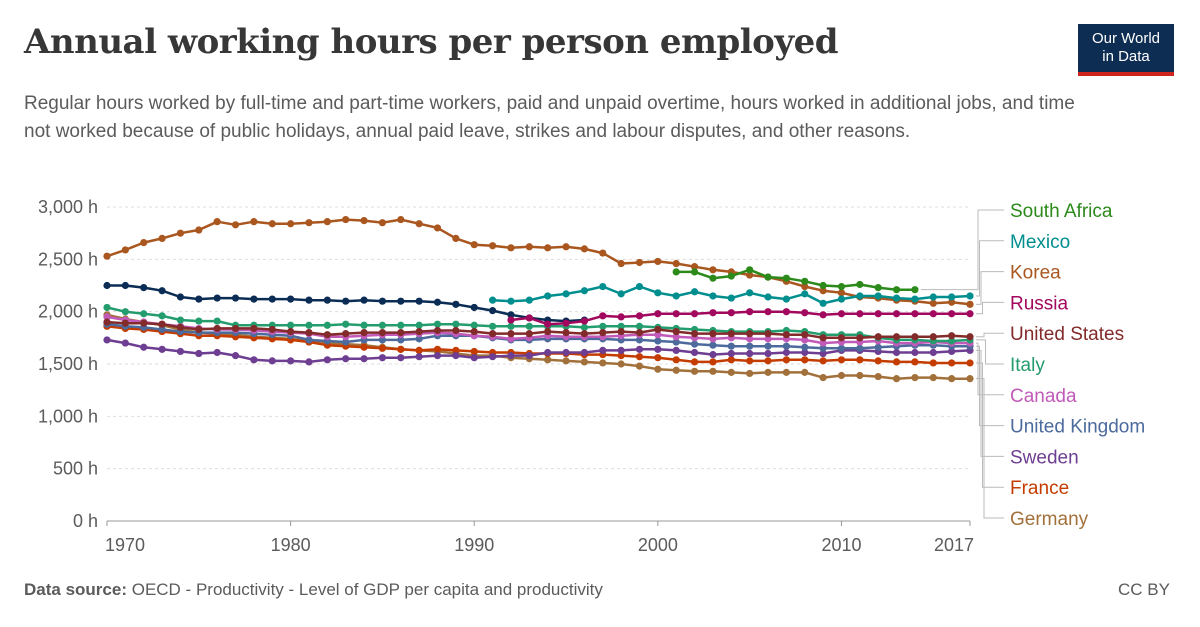 This screenshot has height=627, width=1200. I want to click on legend-label: Canada, so click(1043, 396).